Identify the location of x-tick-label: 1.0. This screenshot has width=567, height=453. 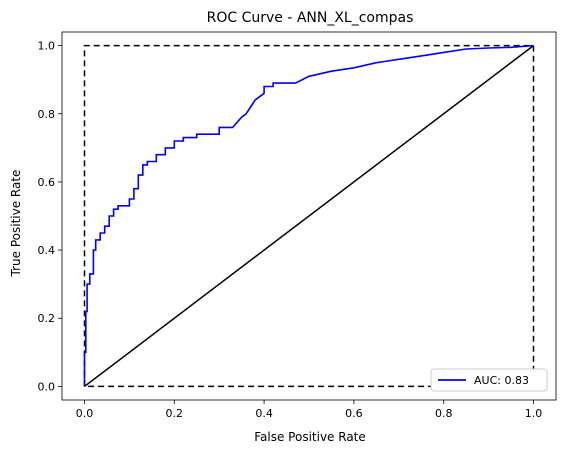
(534, 413).